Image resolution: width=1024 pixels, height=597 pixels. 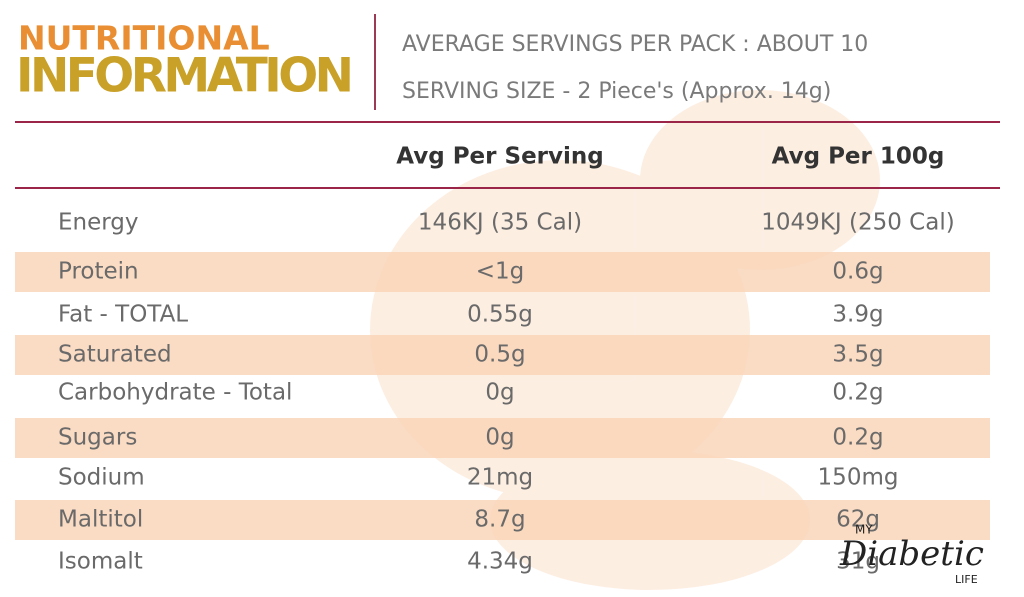 What do you see at coordinates (857, 355) in the screenshot?
I see `cell-value: 3.5g` at bounding box center [857, 355].